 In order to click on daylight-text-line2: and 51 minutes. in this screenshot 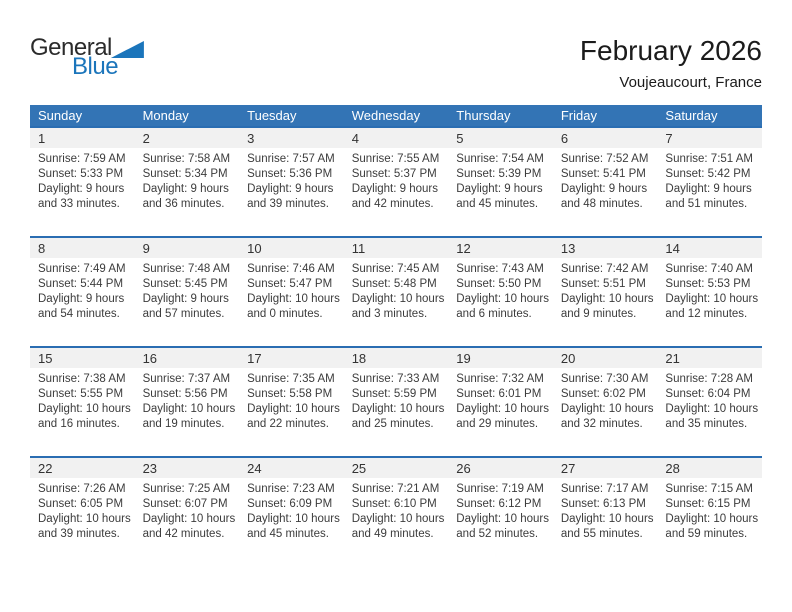, I will do `click(706, 204)`.